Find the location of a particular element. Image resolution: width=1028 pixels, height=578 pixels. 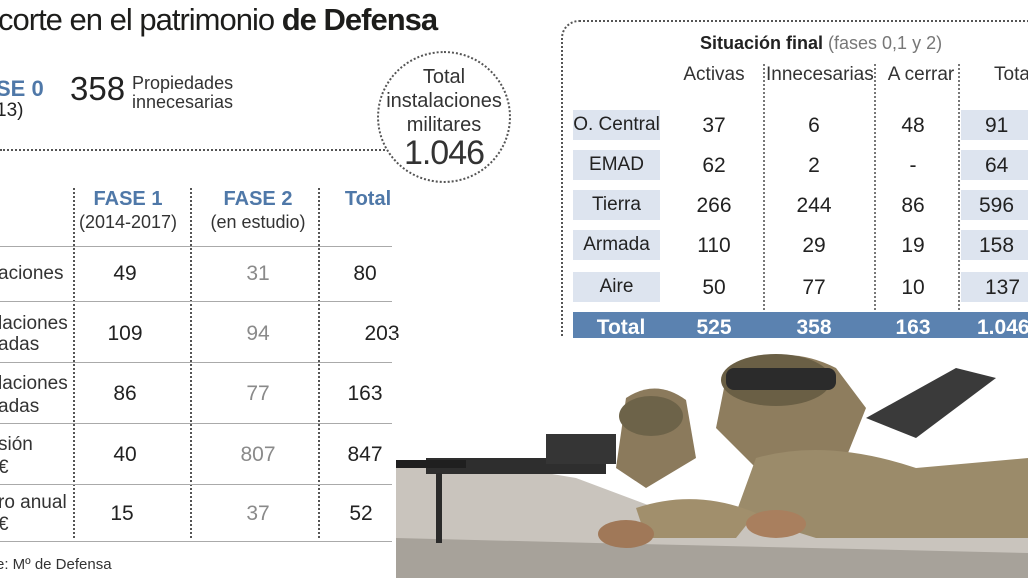

page-title: corte en el patrimonio de Defensa is located at coordinates (219, 20).